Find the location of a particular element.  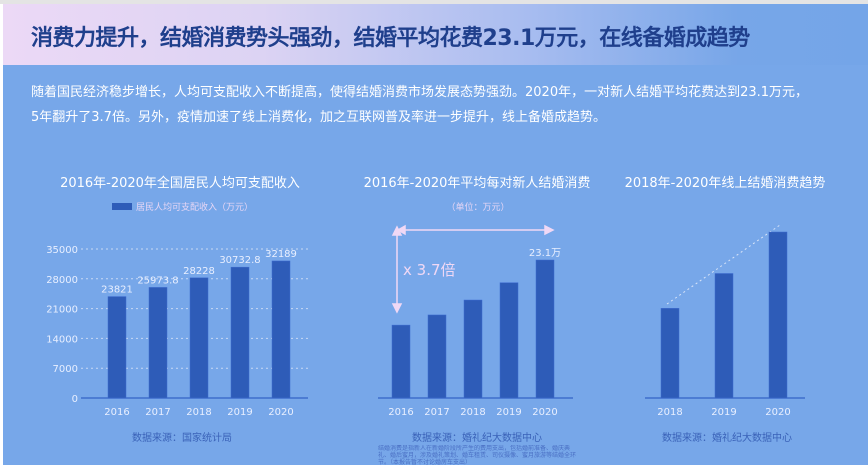

y-tick-label: 21000 is located at coordinates (62, 310).